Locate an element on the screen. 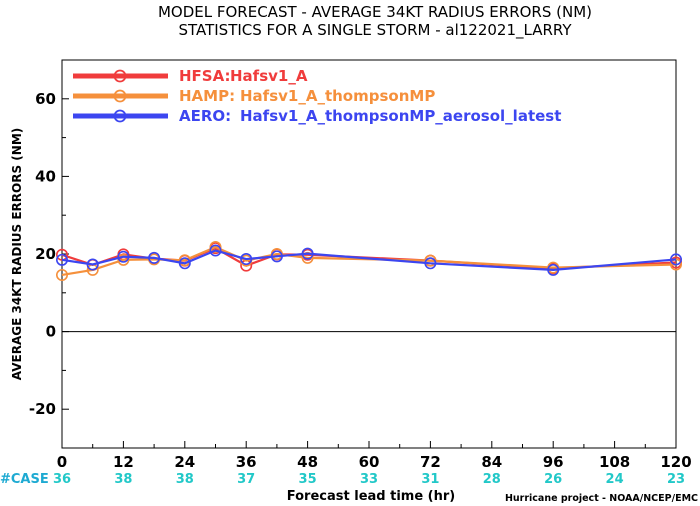 The height and width of the screenshot is (506, 700). case-count-value: 26 is located at coordinates (553, 479).